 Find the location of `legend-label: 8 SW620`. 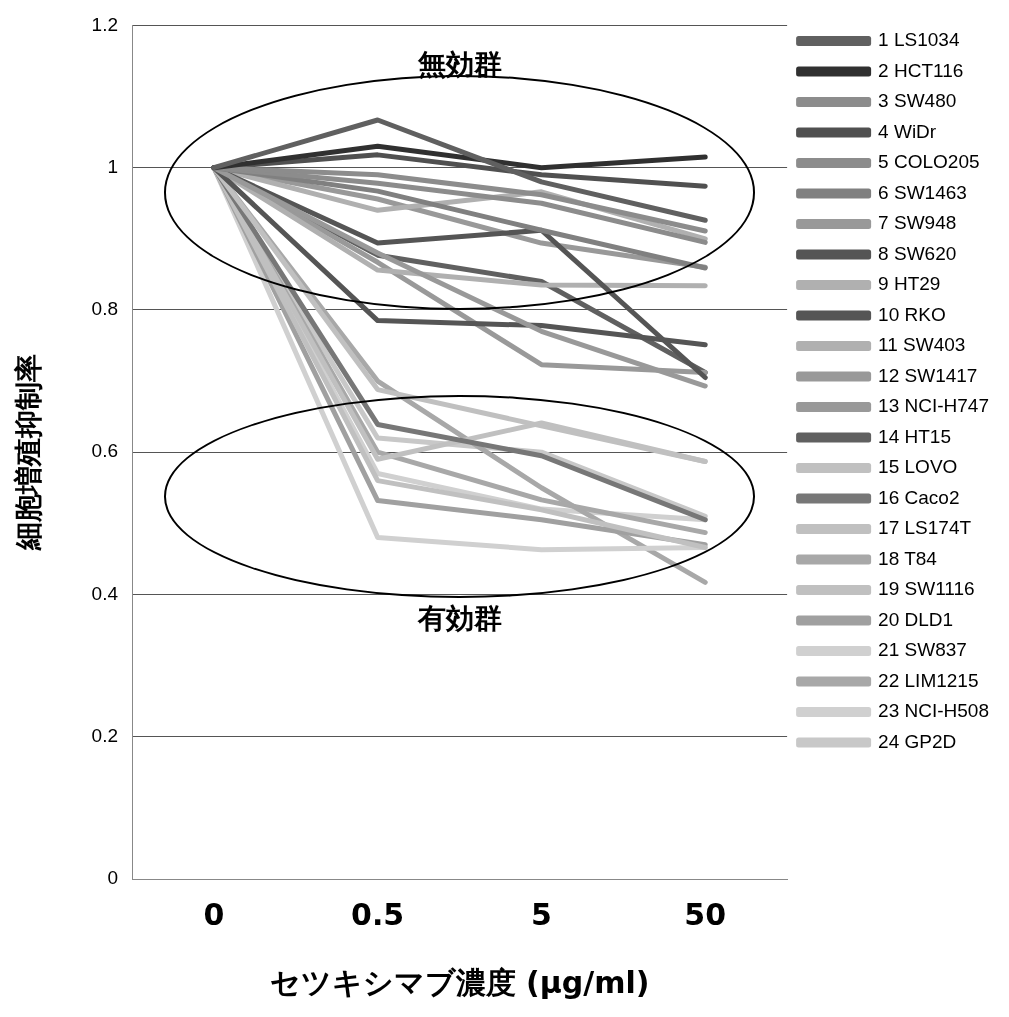

legend-label: 8 SW620 is located at coordinates (917, 253).